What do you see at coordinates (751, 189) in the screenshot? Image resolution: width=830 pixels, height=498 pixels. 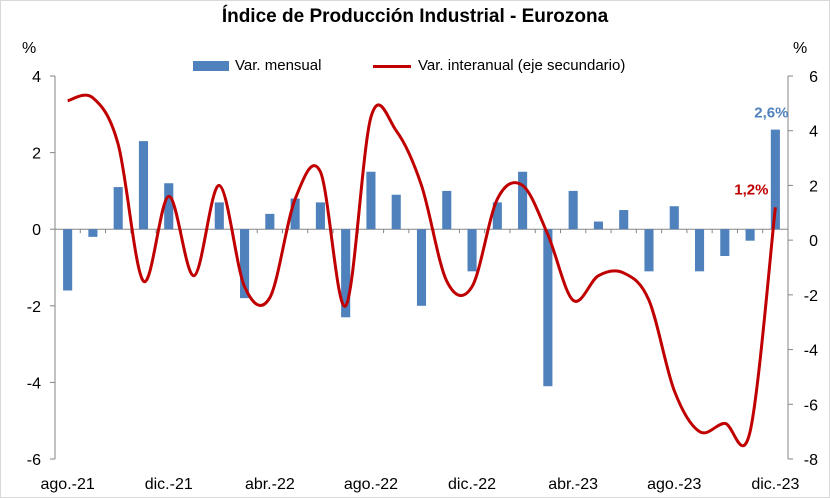 I see `annotation-yearly-last: 1,2%` at bounding box center [751, 189].